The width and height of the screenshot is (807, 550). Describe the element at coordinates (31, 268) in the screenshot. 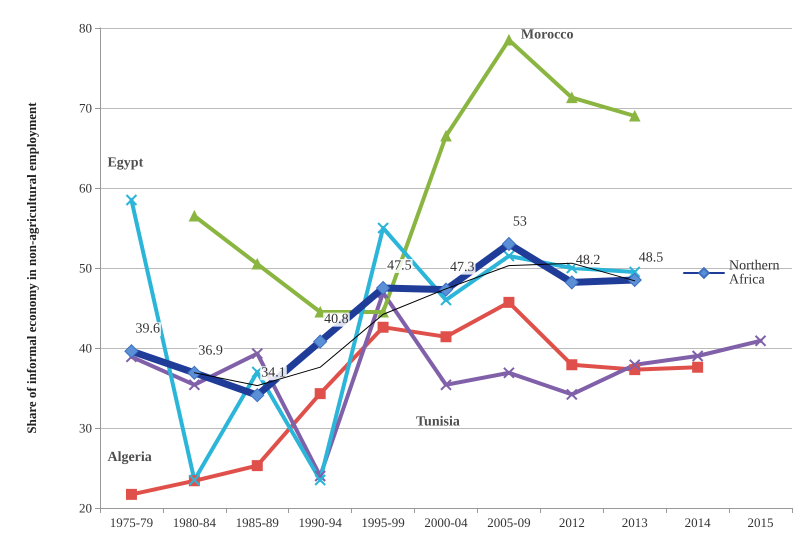

I see `y-axis-title: Share of informal economy in non-agricultural employment` at that location.